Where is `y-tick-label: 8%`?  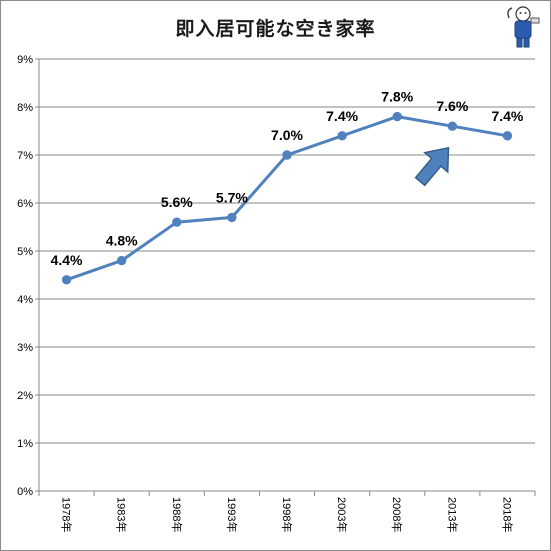
y-tick-label: 8% is located at coordinates (25, 108).